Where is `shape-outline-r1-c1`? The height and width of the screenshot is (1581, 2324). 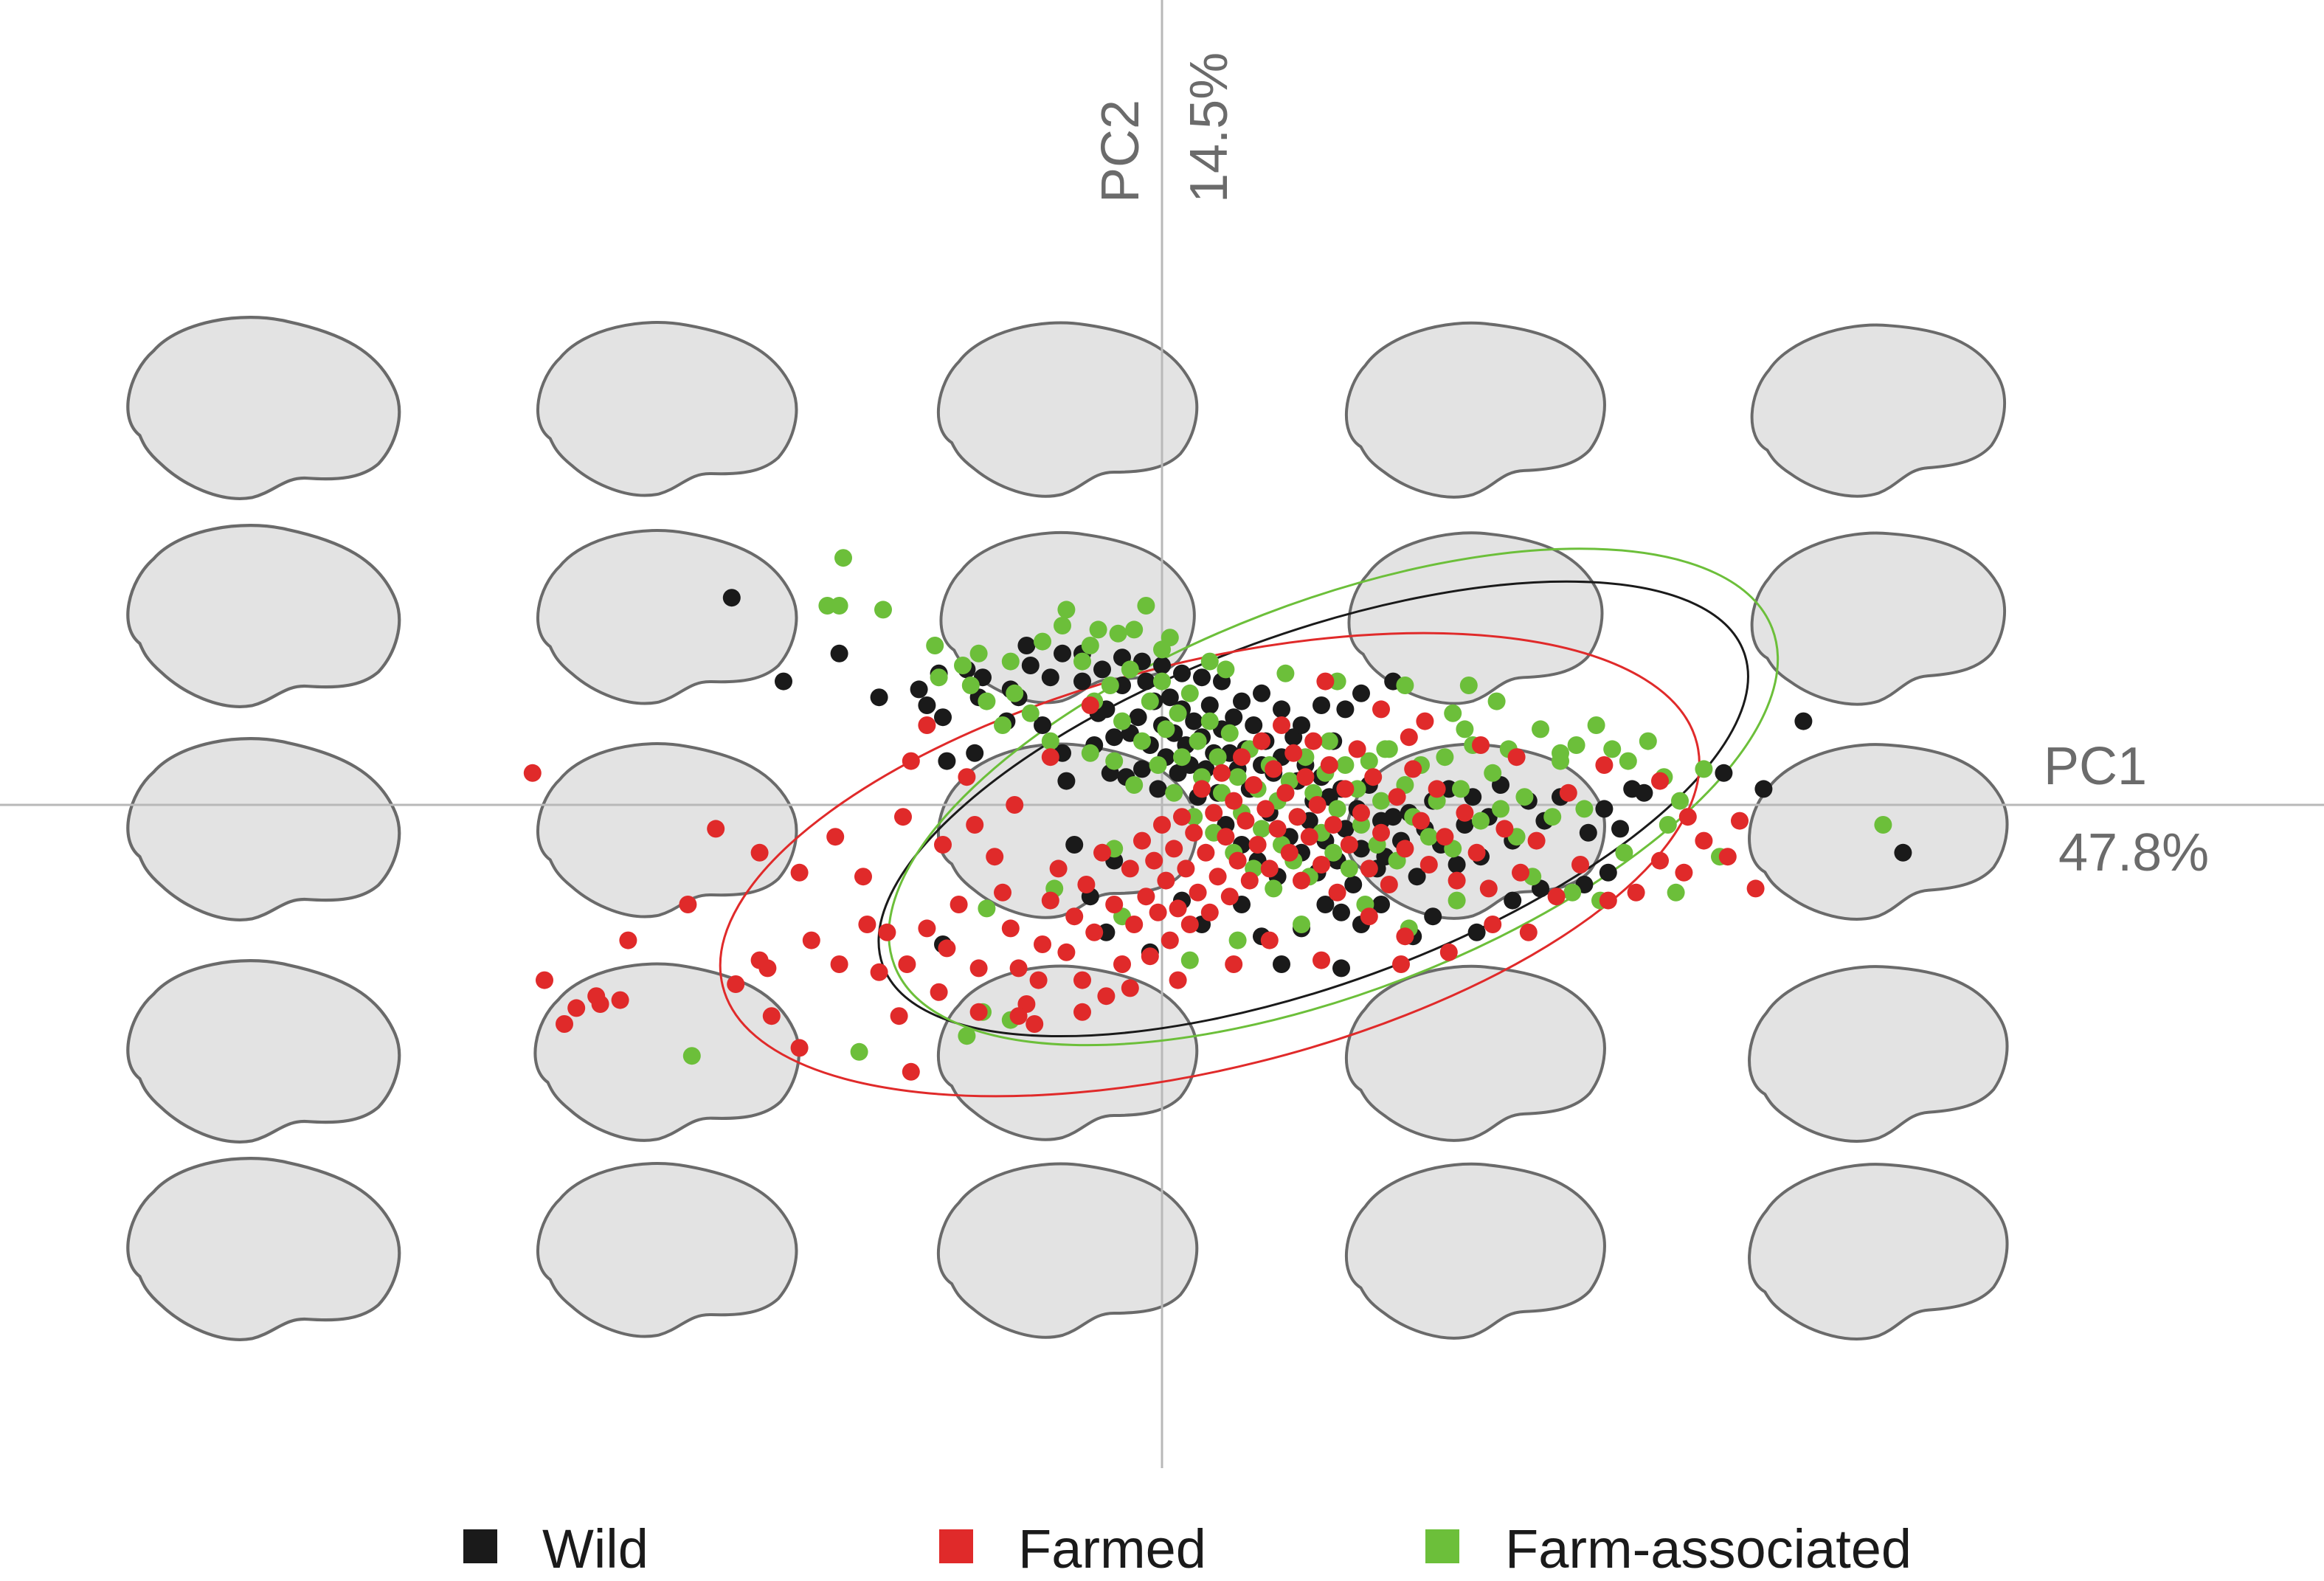 shape-outline-r1-c1 is located at coordinates (263, 410).